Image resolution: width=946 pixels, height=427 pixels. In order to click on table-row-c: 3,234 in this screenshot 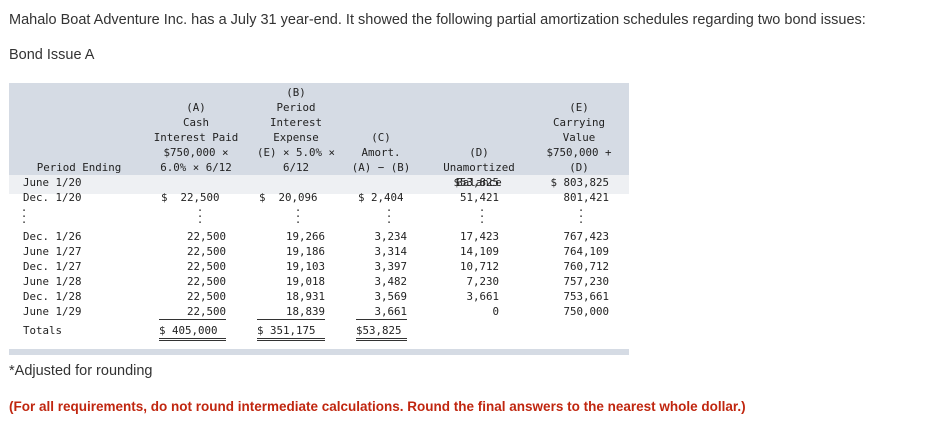, I will do `click(390, 236)`.